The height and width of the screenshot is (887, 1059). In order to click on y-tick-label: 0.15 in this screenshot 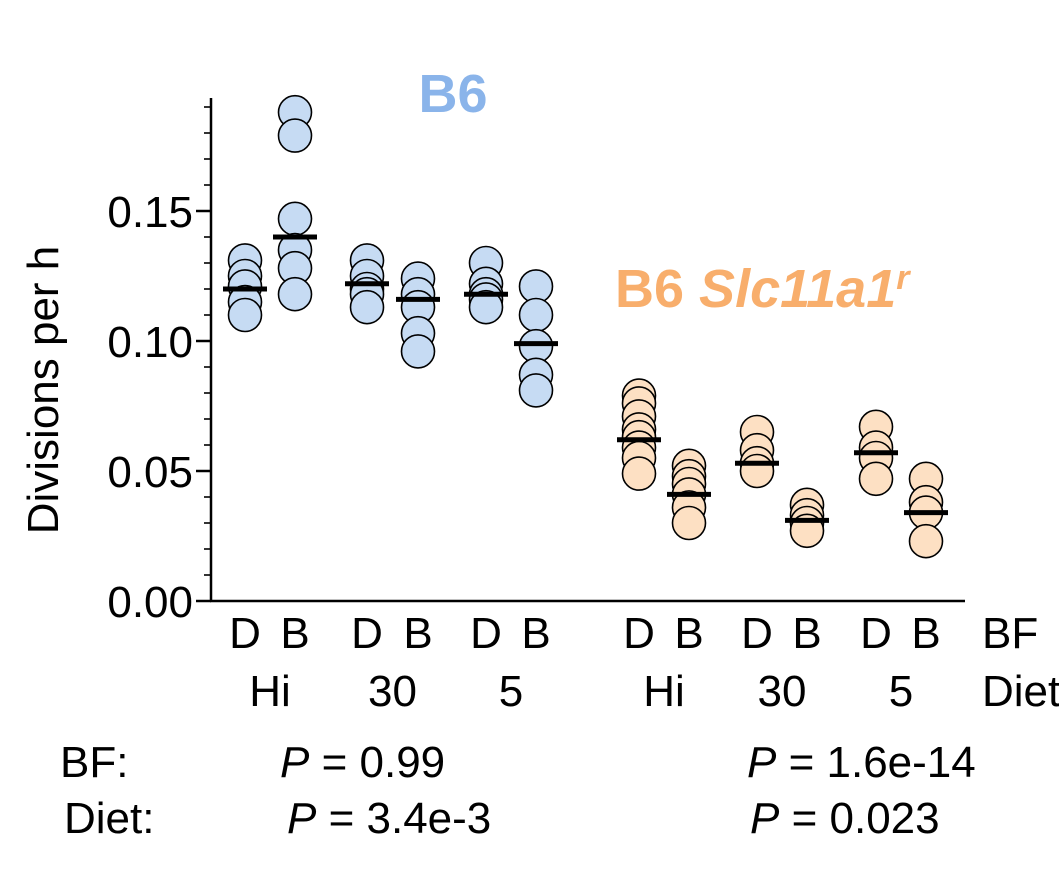, I will do `click(150, 212)`.